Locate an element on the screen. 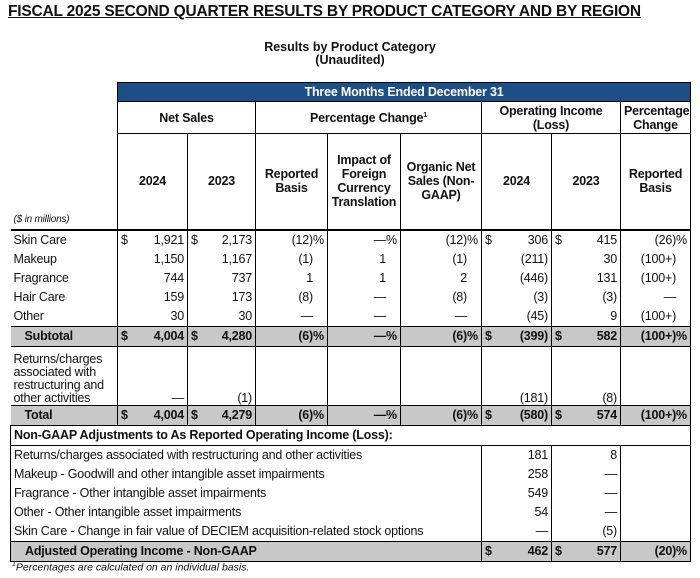  cell-value: 173 is located at coordinates (241, 297).